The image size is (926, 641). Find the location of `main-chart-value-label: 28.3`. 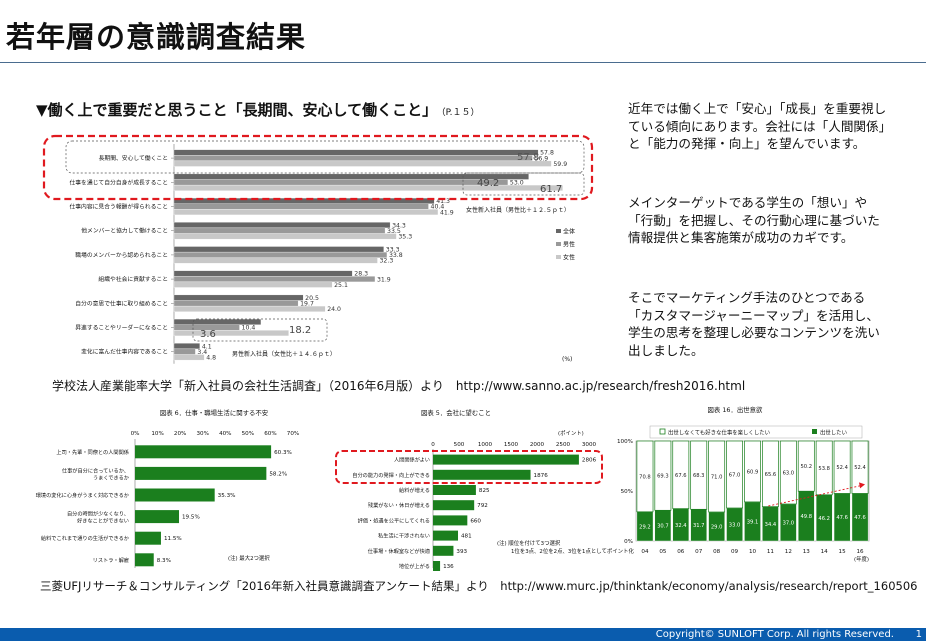

main-chart-value-label: 28.3 is located at coordinates (361, 274).